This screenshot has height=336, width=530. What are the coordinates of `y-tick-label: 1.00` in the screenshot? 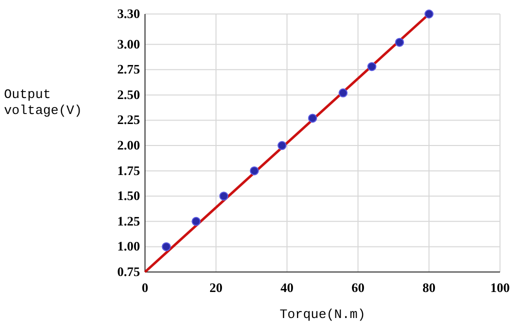 It's located at (128, 246).